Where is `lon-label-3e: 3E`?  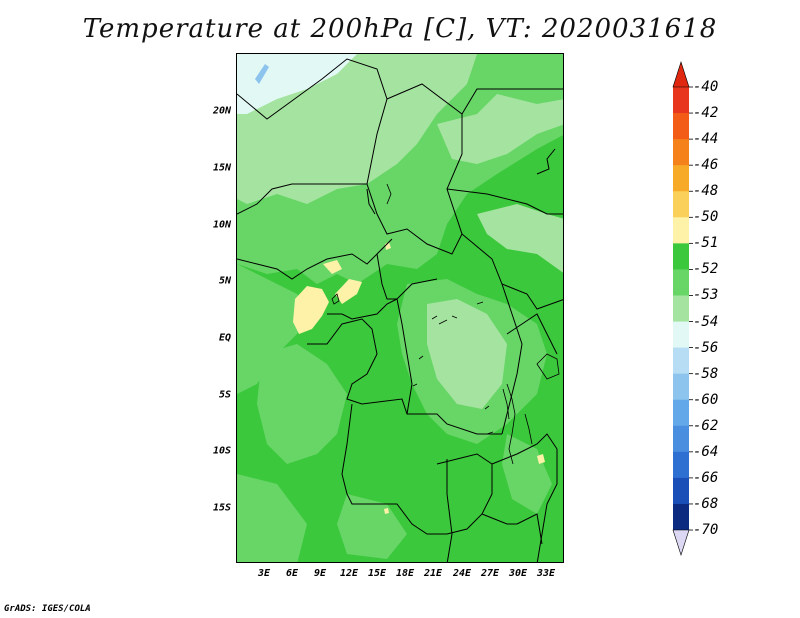
lon-label-3e: 3E is located at coordinates (264, 573).